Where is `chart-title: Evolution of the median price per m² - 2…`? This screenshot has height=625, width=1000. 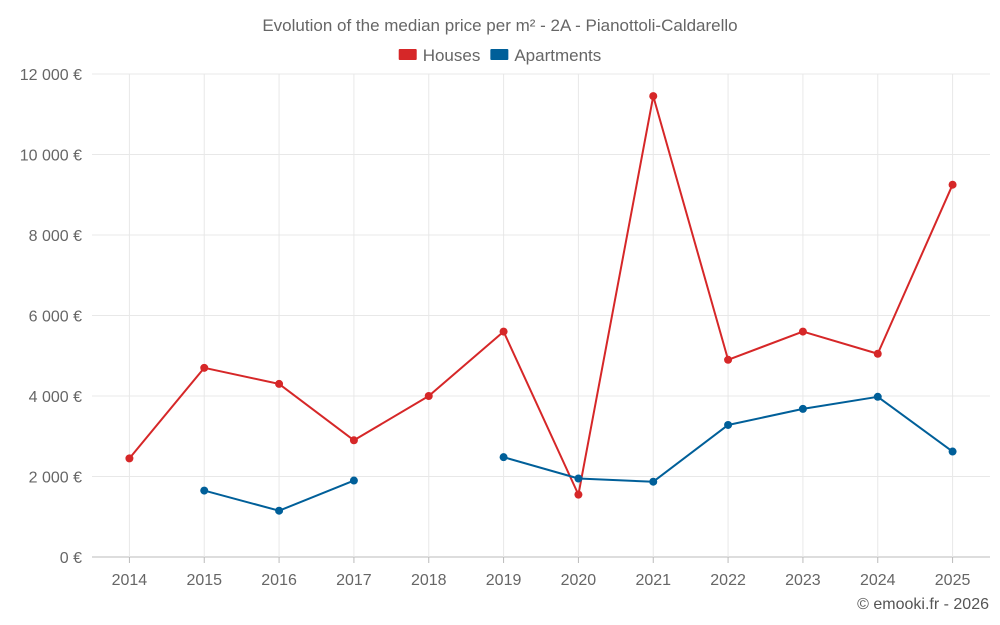
chart-title: Evolution of the median price per m² - 2… is located at coordinates (499, 25).